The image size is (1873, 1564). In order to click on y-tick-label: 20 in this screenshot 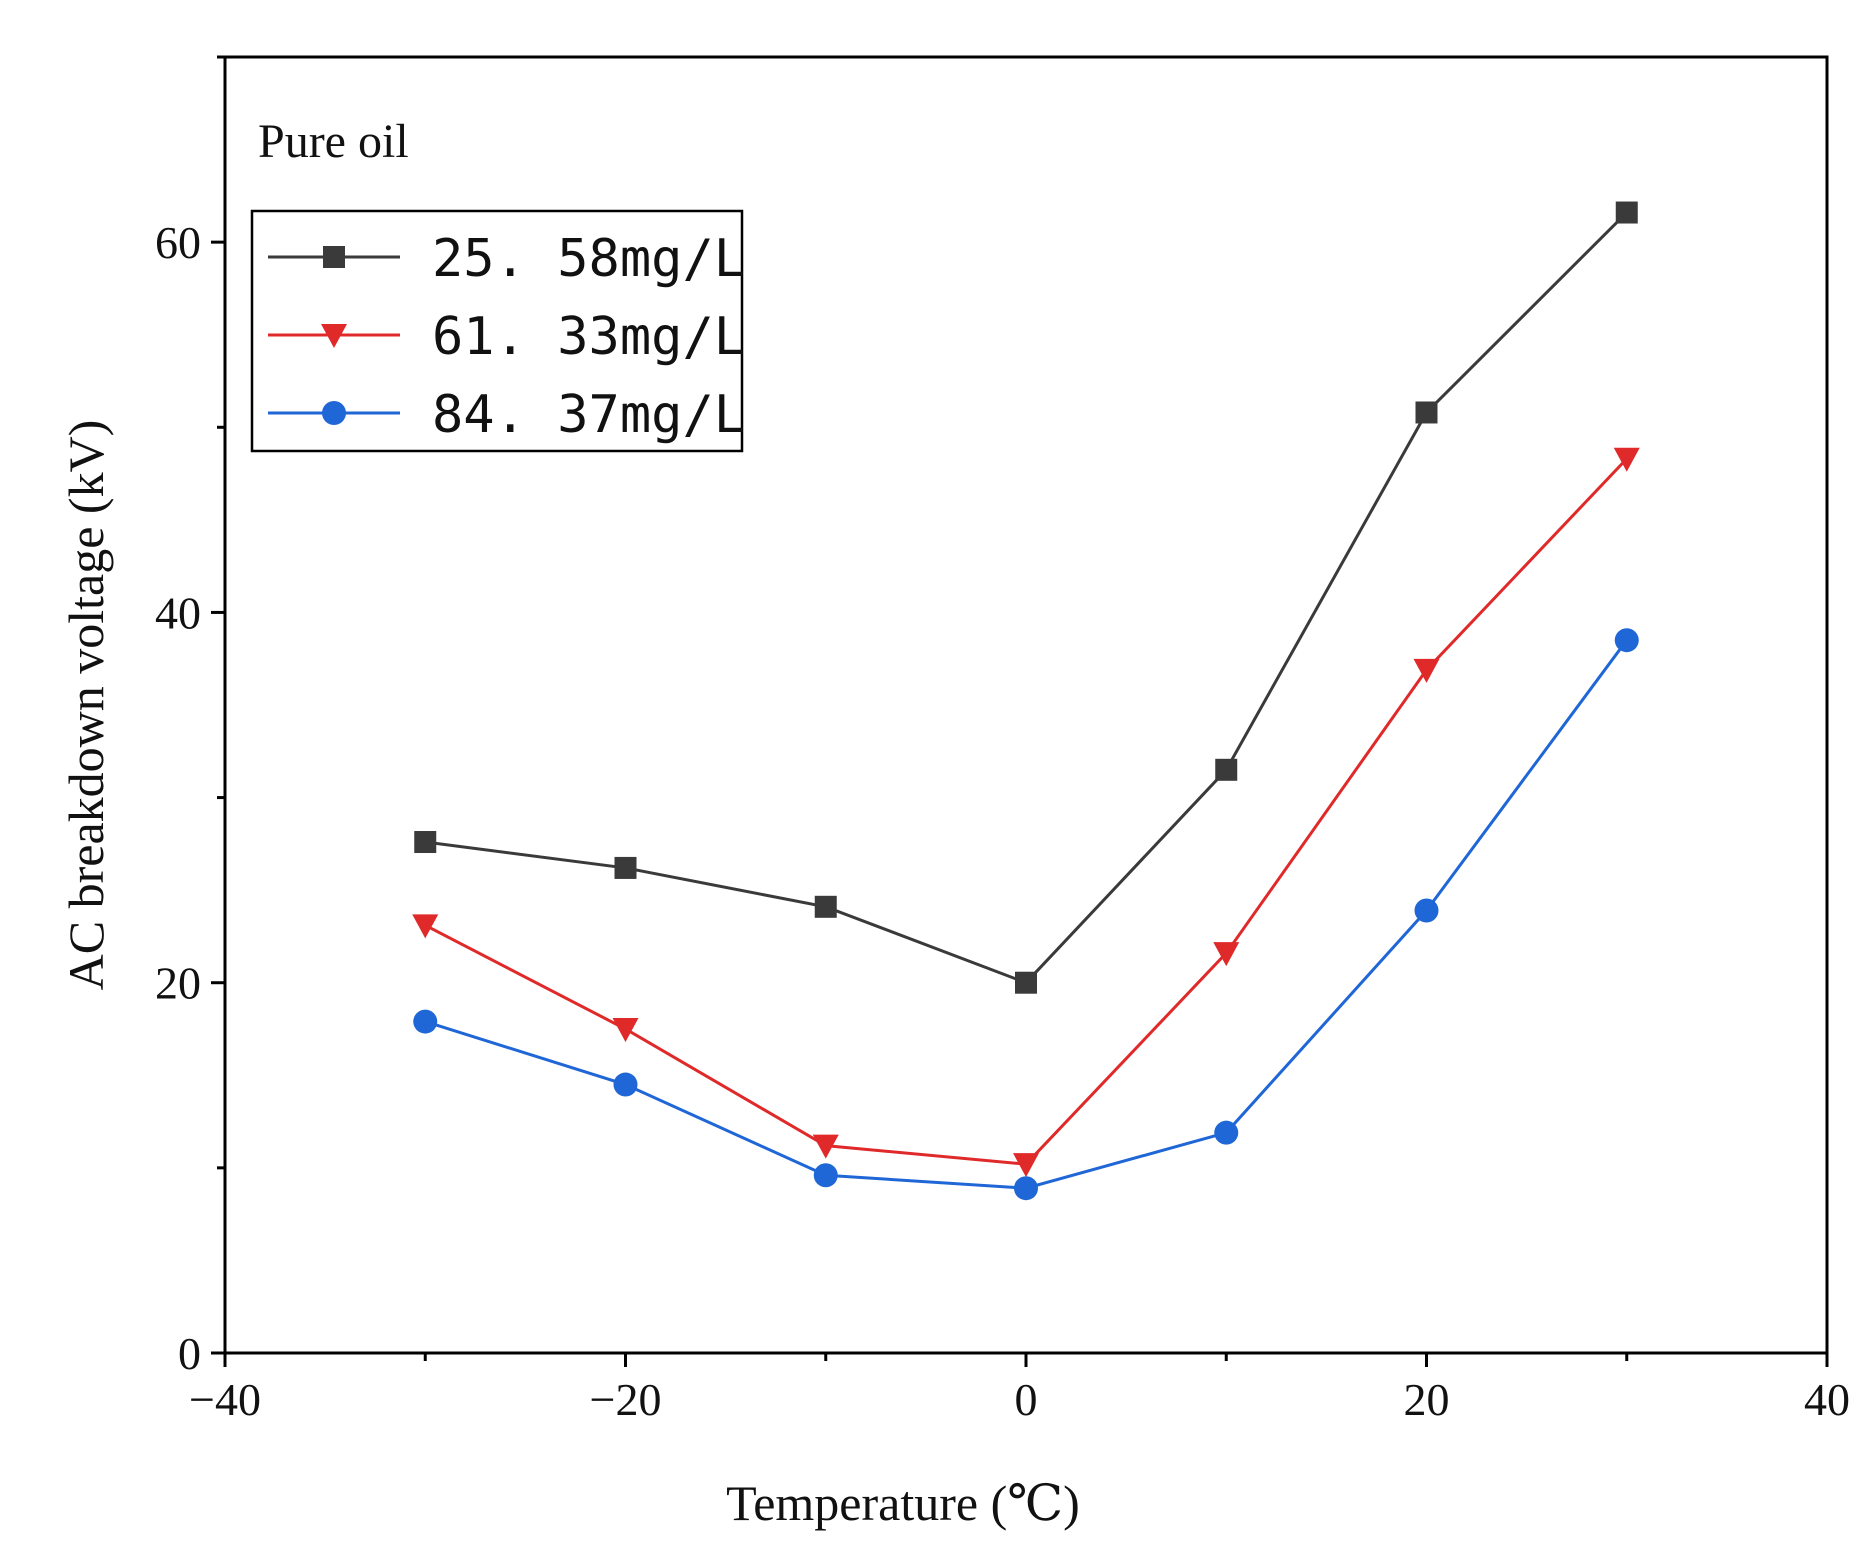, I will do `click(178, 983)`.